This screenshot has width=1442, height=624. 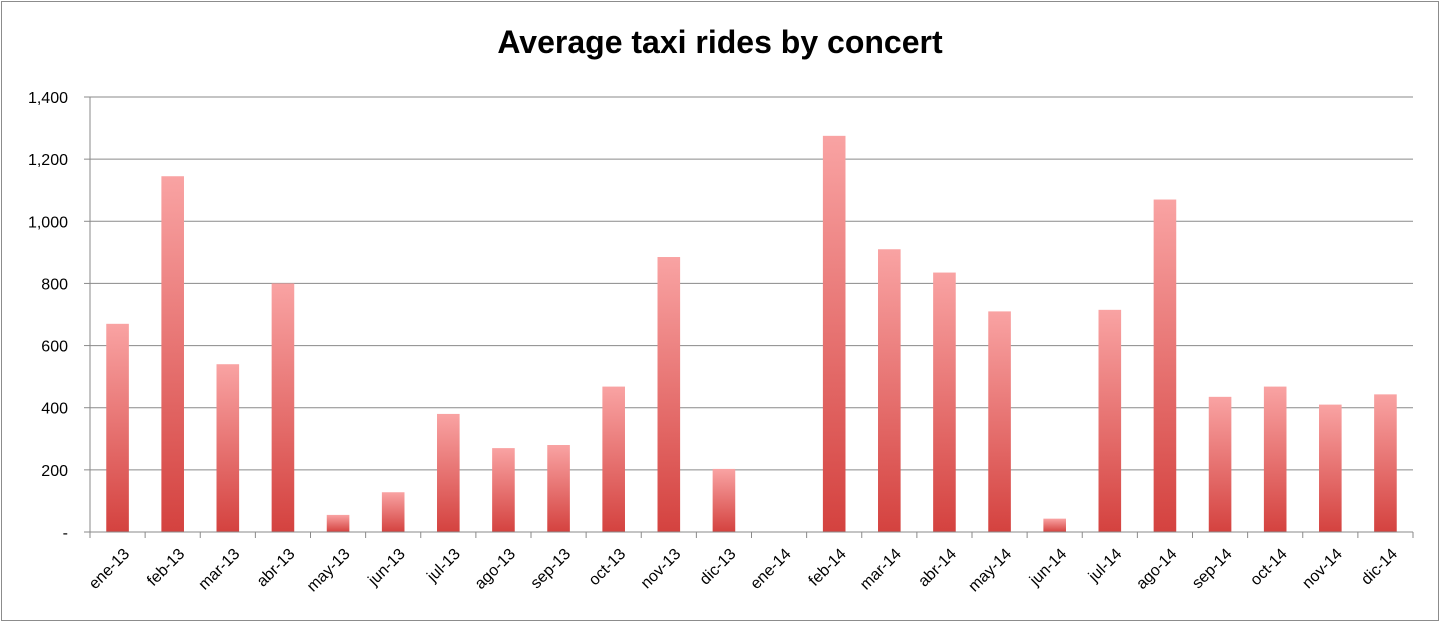 I want to click on x-tick-label: jul-14, so click(x=1105, y=566).